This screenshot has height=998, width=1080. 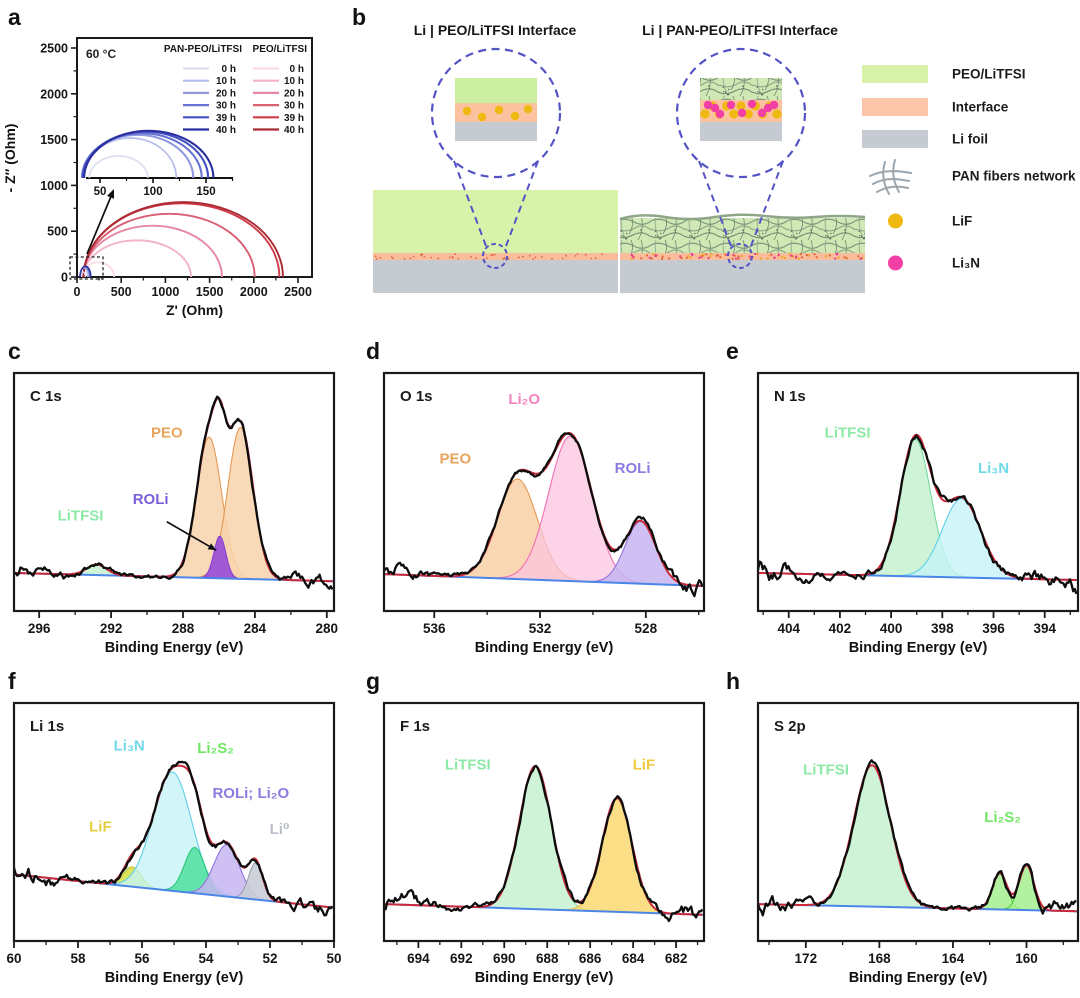 I want to click on x-tick-label: 400, so click(x=891, y=628).